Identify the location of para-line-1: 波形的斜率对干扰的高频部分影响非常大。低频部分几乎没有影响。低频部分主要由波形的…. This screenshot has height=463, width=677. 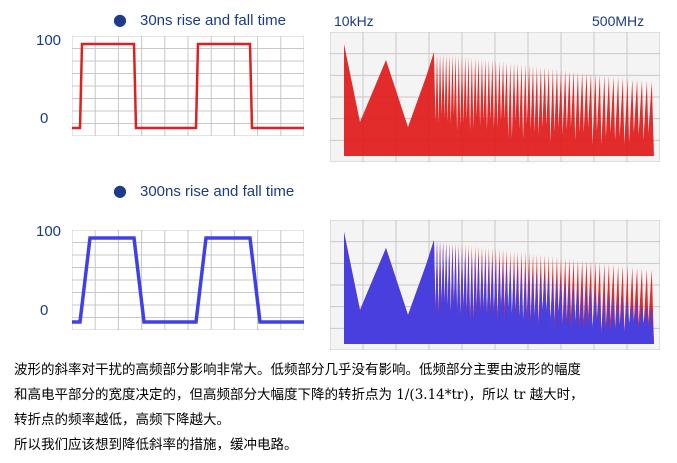
(297, 370).